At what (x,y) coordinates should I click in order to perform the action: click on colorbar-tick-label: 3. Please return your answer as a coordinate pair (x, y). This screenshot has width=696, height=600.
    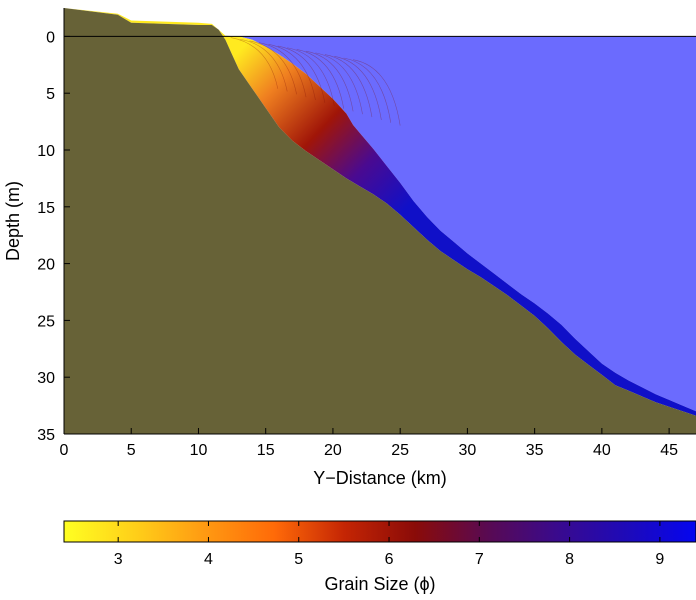
    Looking at the image, I should click on (118, 559).